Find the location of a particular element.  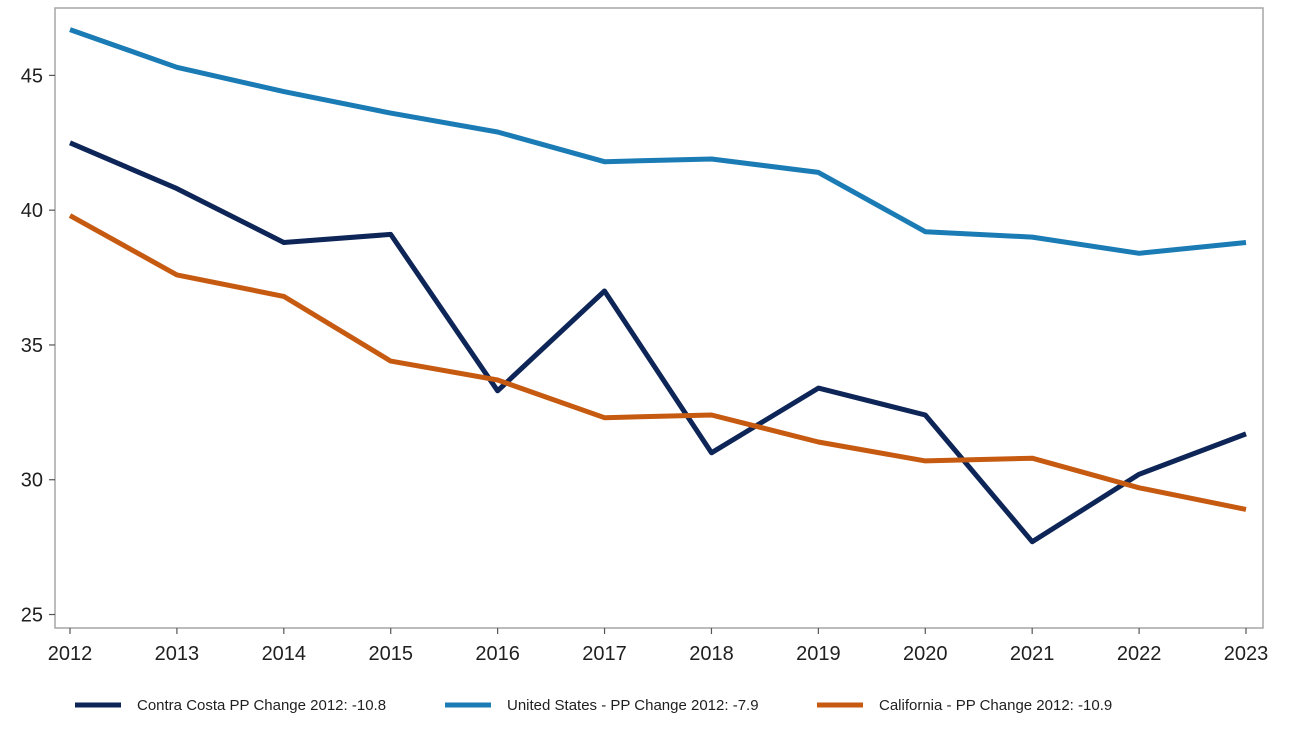

x-tick-label: 2018 is located at coordinates (711, 654).